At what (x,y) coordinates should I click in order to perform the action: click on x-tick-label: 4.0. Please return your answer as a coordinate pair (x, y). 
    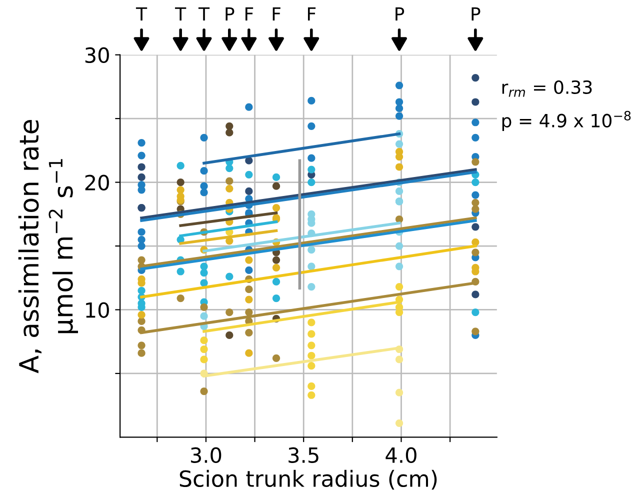
    Looking at the image, I should click on (401, 455).